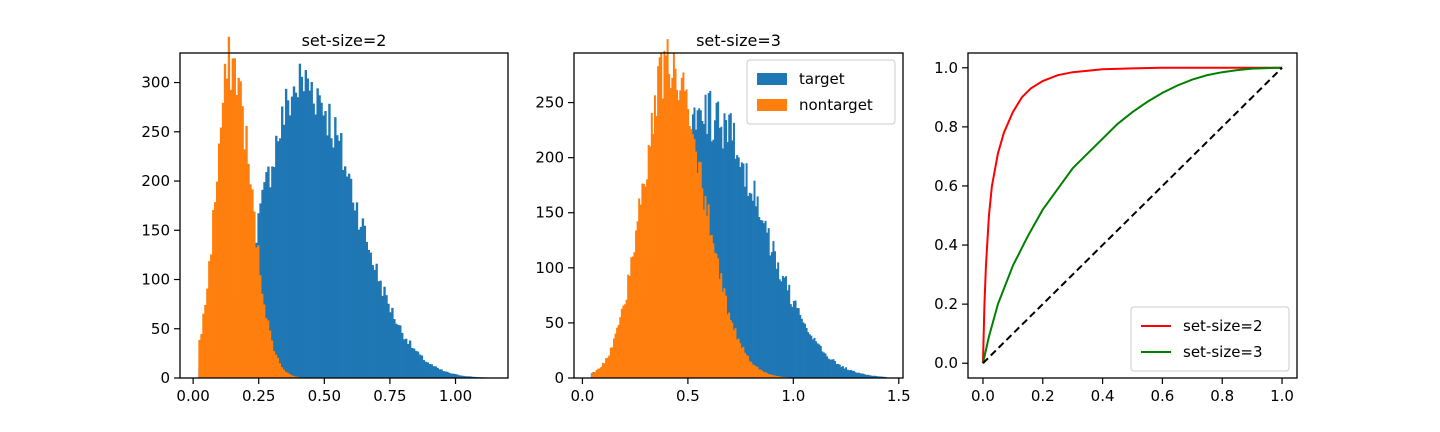 The image size is (1440, 432). Describe the element at coordinates (1282, 396) in the screenshot. I see `x-tick-label: 1.0` at that location.